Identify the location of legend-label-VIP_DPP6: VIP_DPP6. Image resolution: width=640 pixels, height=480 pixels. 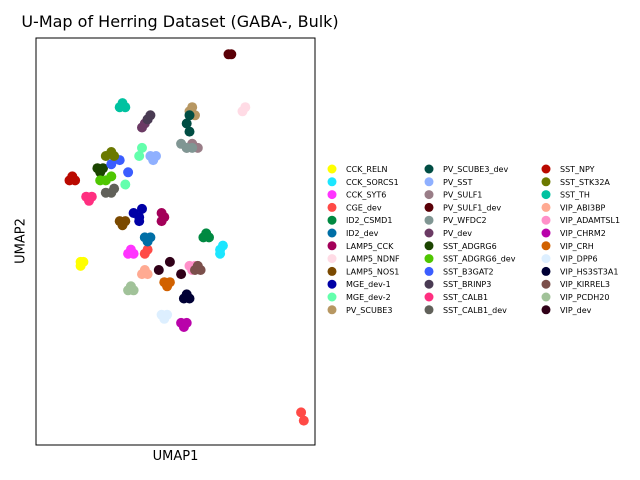
(579, 259).